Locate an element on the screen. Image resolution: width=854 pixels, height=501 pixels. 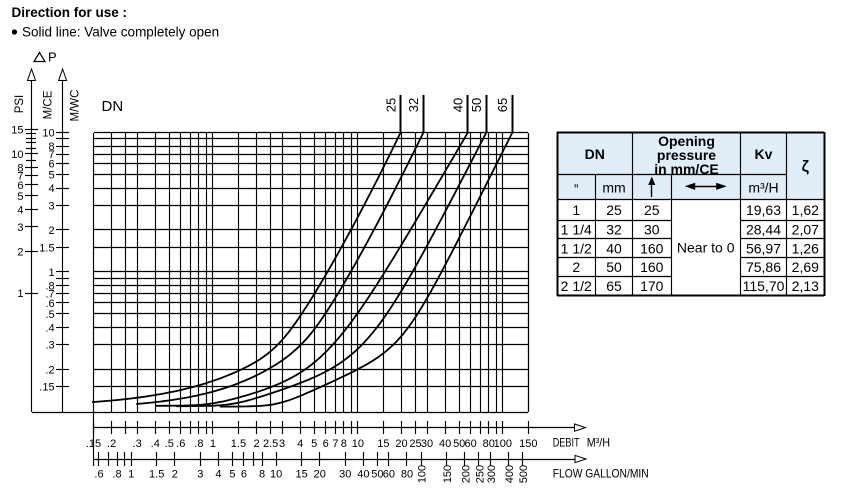
svg-text: 300 is located at coordinates (492, 474).